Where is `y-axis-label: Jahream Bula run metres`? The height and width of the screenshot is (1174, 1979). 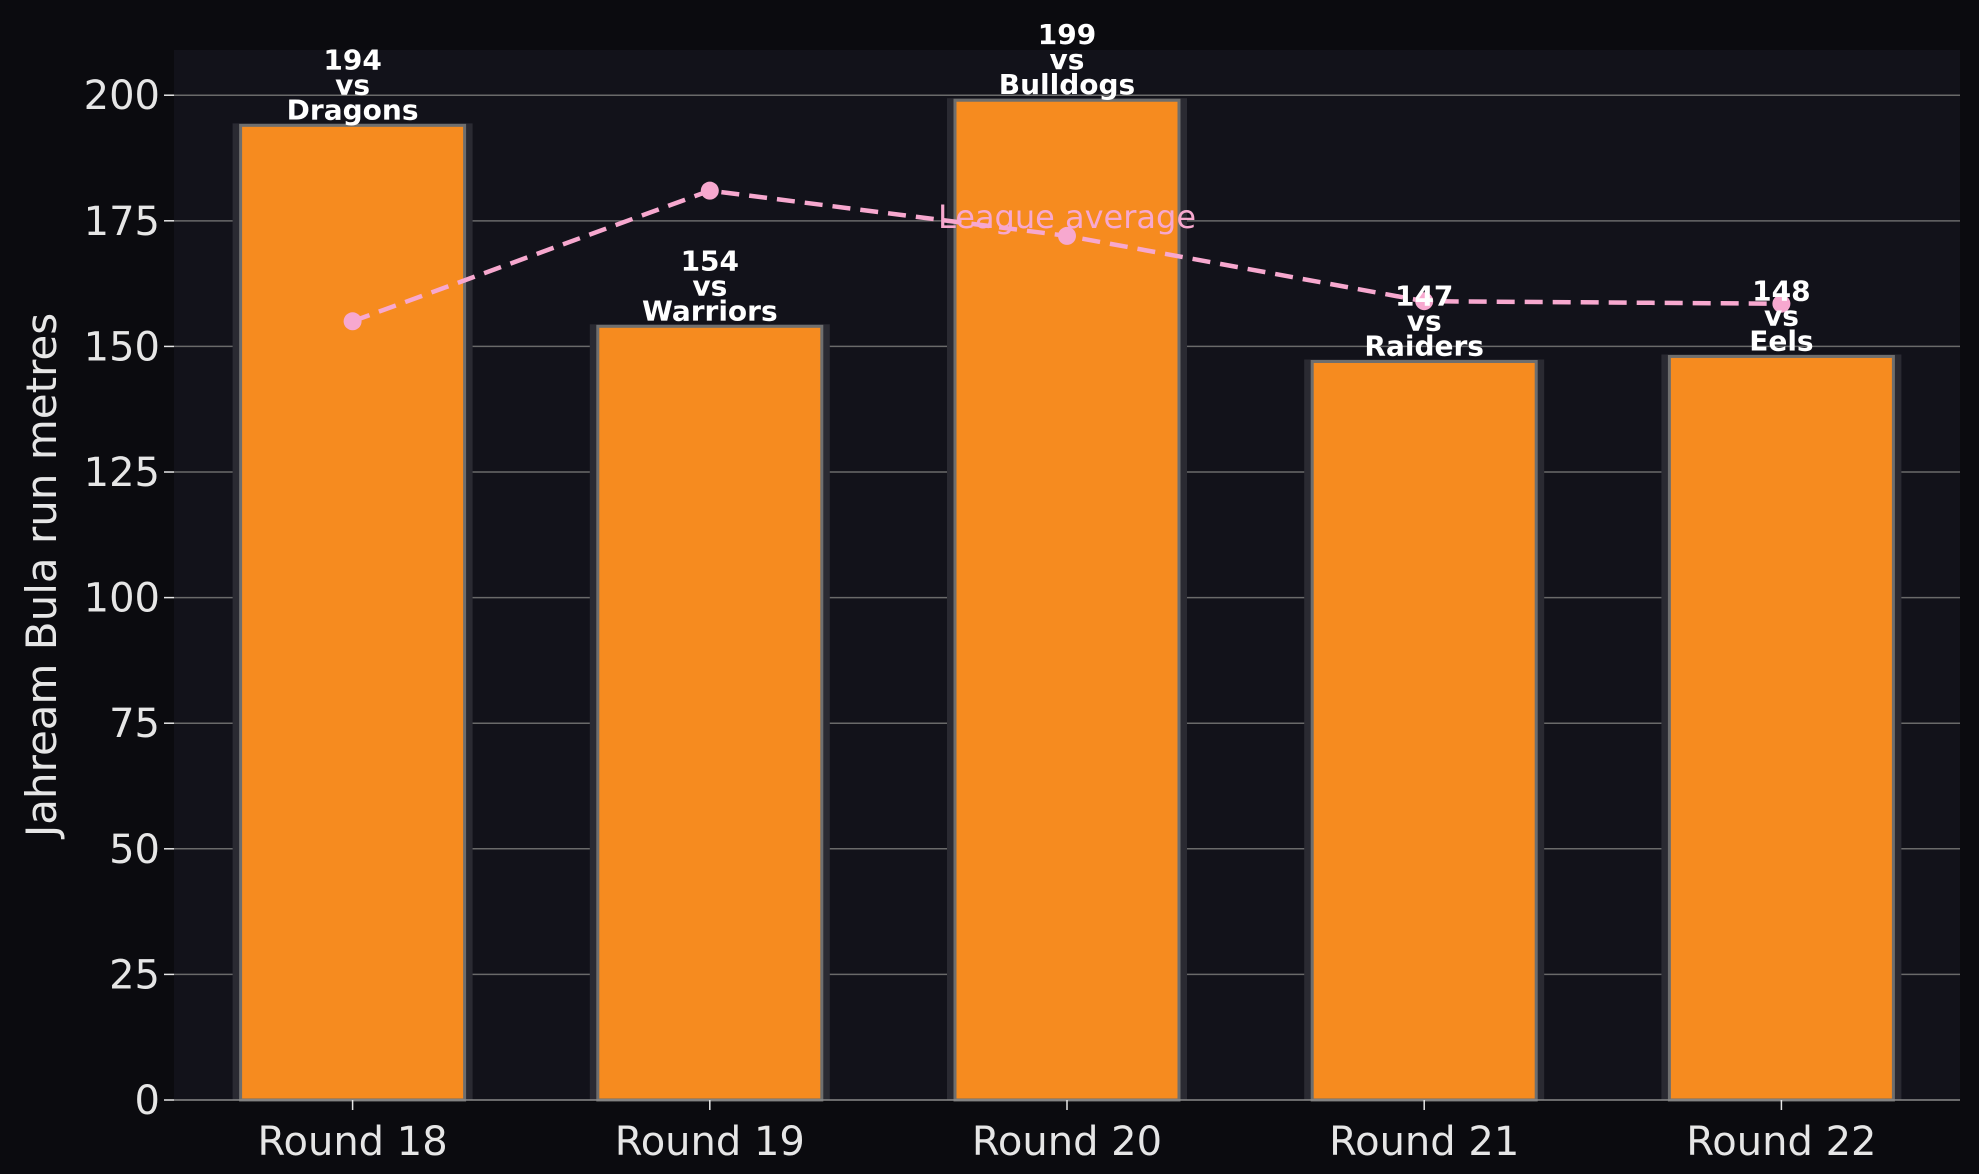 y-axis-label: Jahream Bula run metres is located at coordinates (41, 576).